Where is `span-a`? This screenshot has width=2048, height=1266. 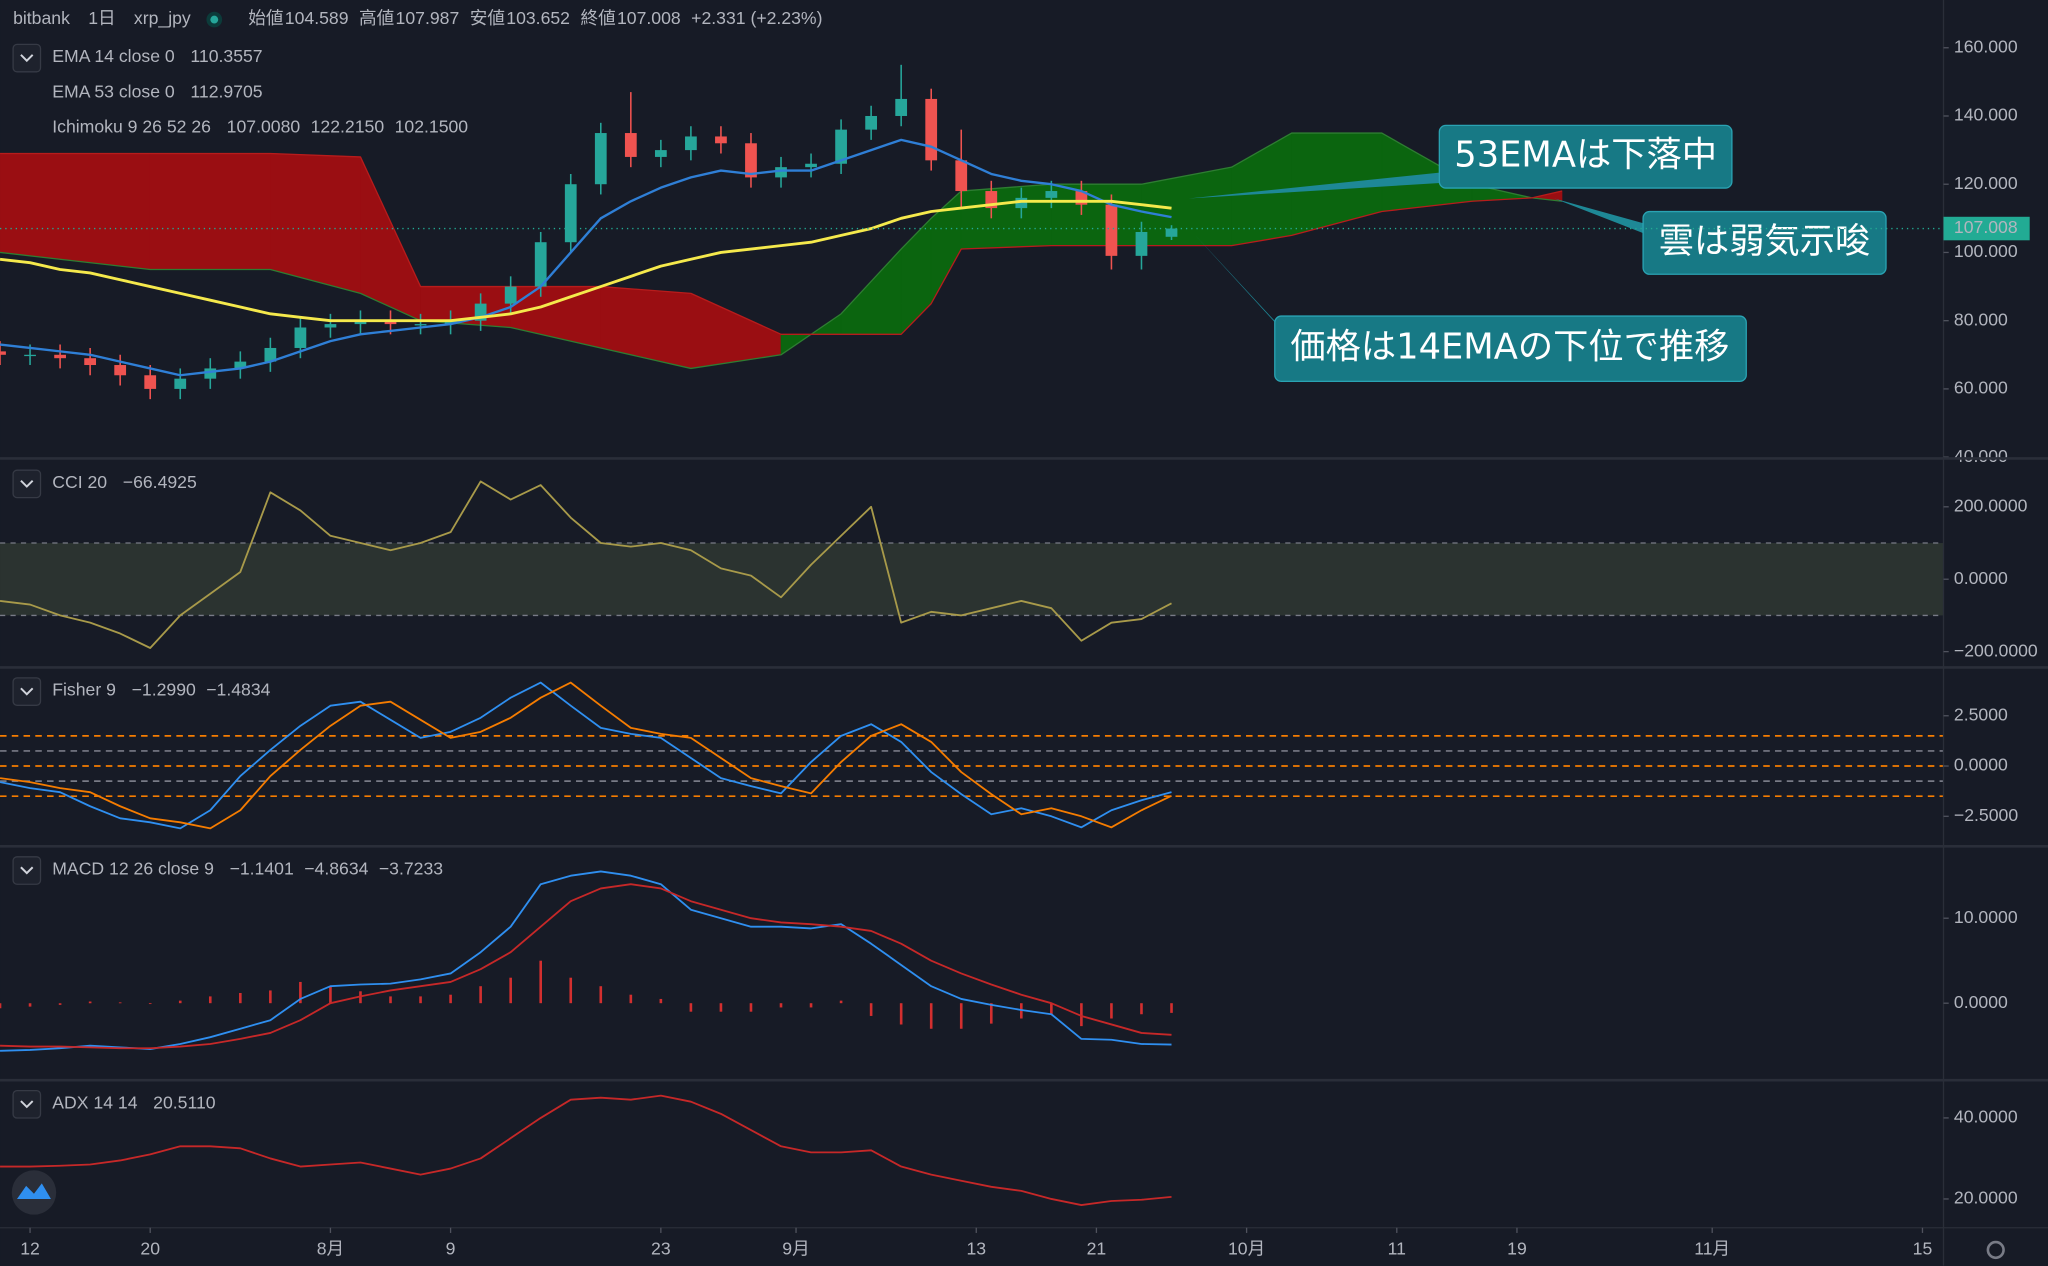
span-a is located at coordinates (781, 251).